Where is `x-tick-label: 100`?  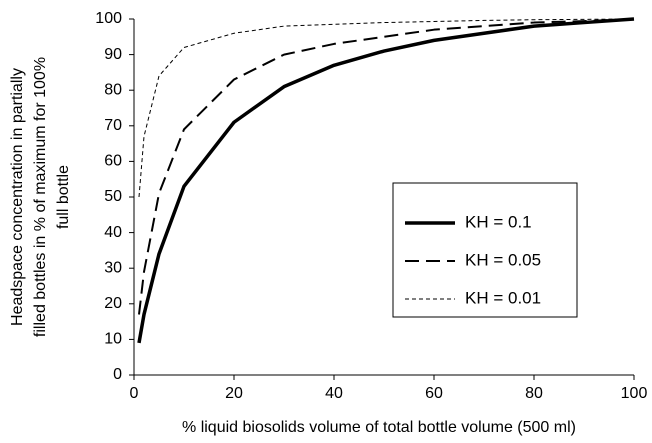
x-tick-label: 100 is located at coordinates (634, 393).